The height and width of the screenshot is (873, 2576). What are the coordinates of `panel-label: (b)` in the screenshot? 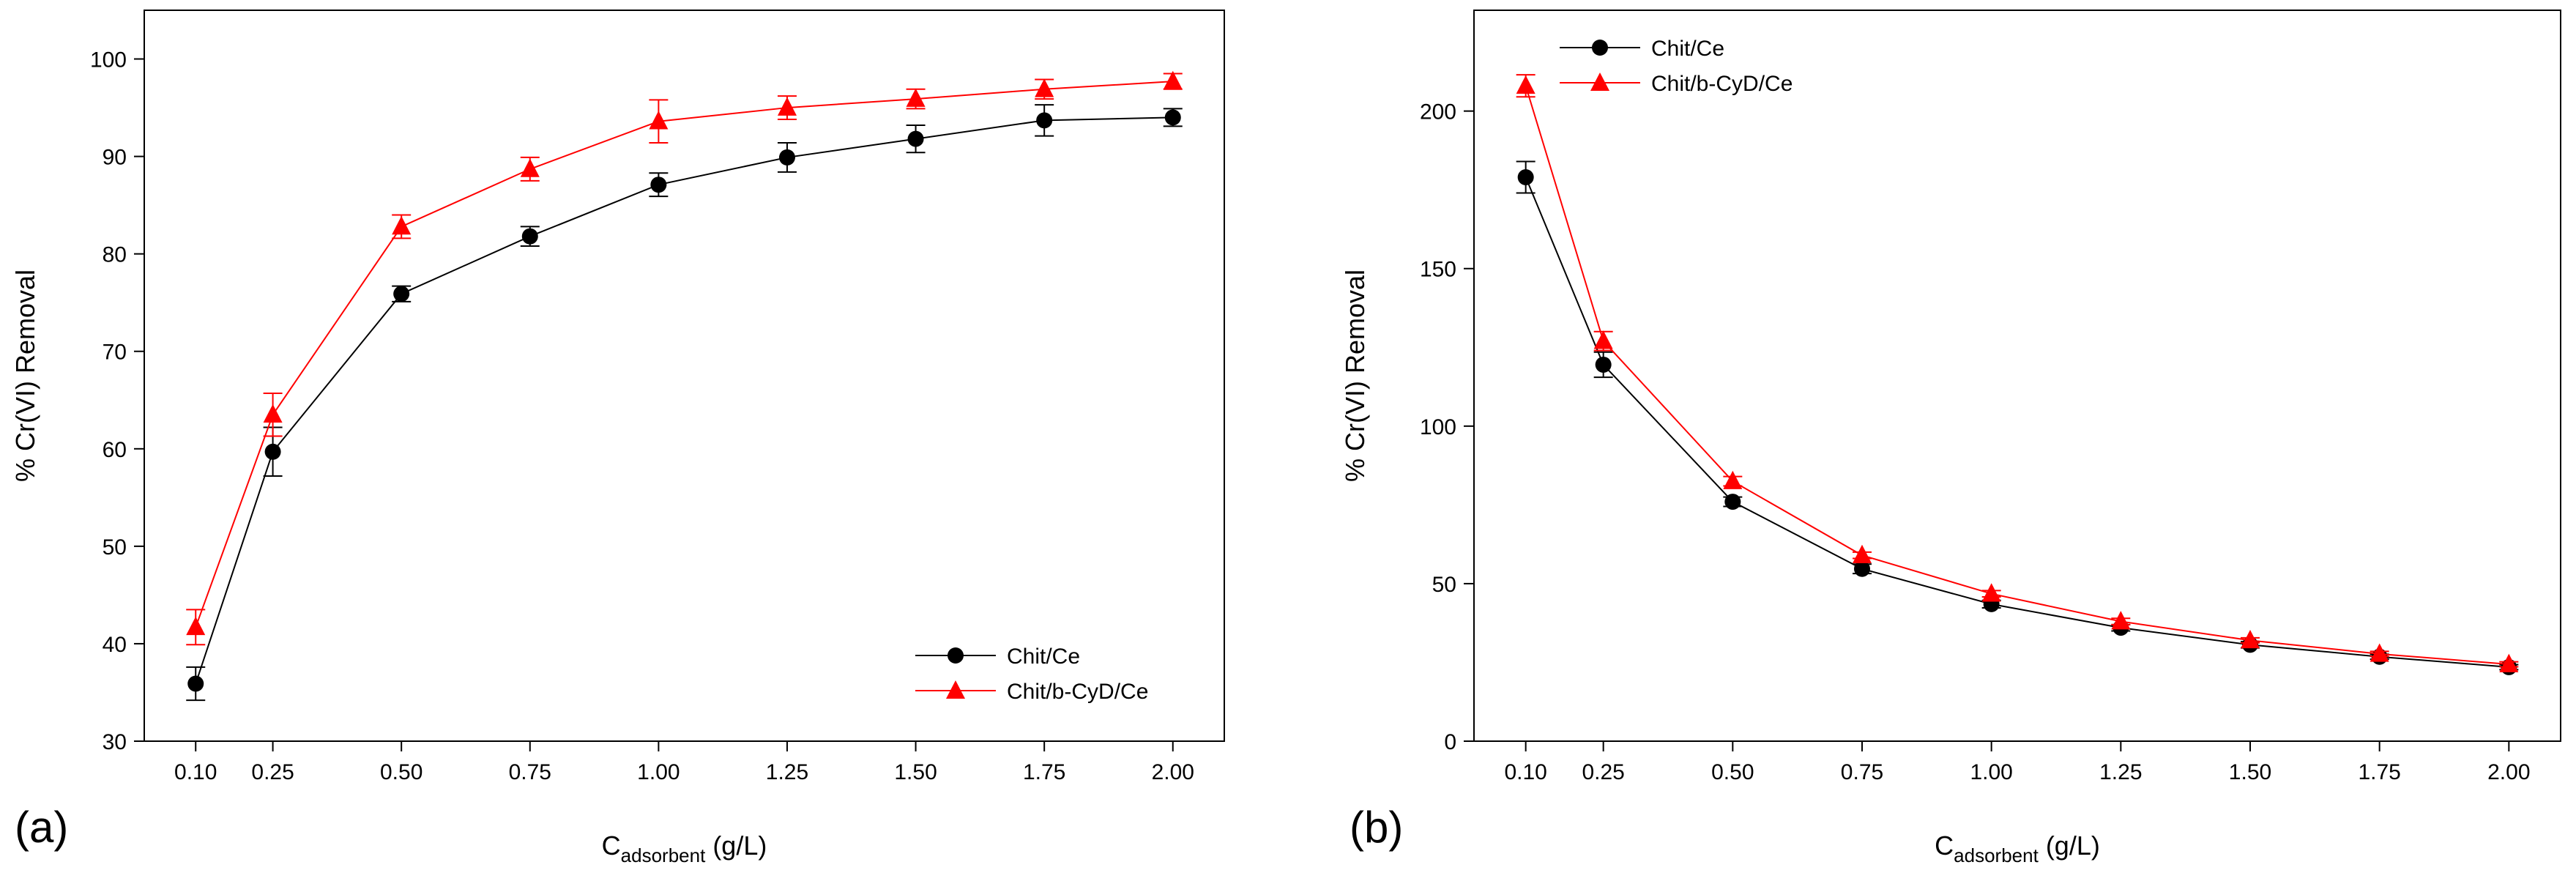 It's located at (1376, 827).